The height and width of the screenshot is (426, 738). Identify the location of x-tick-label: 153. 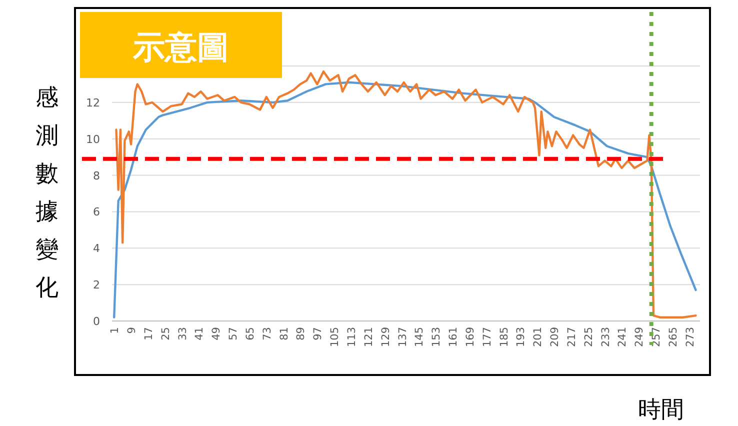
(436, 337).